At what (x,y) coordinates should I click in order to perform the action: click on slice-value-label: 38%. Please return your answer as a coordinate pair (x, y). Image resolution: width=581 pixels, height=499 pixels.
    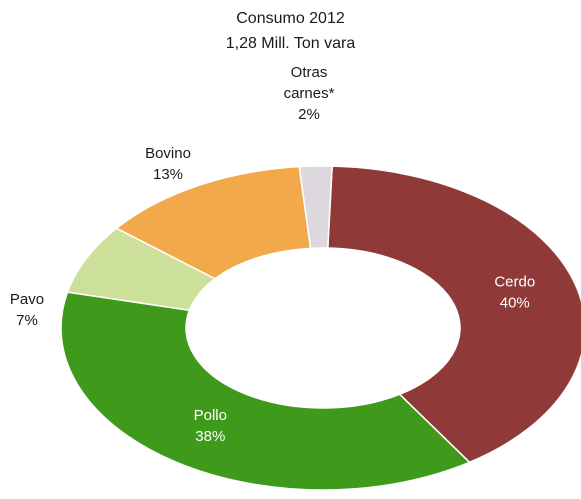
    Looking at the image, I should click on (210, 436).